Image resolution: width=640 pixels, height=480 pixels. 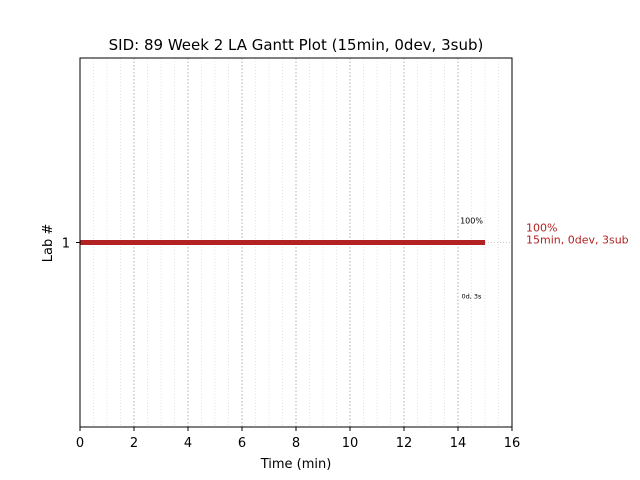 What do you see at coordinates (66, 244) in the screenshot?
I see `y-tick-label: 1` at bounding box center [66, 244].